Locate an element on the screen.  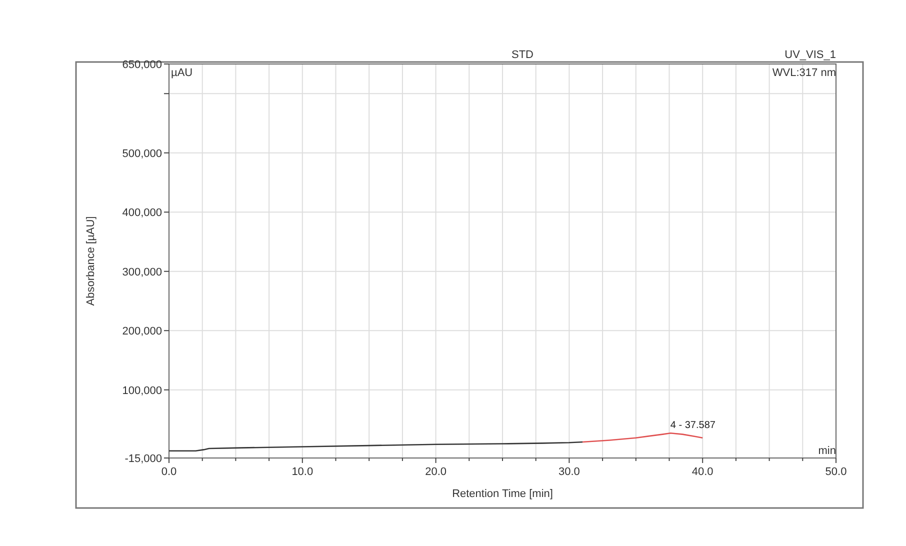
y-tick-label: -15,000 is located at coordinates (143, 459).